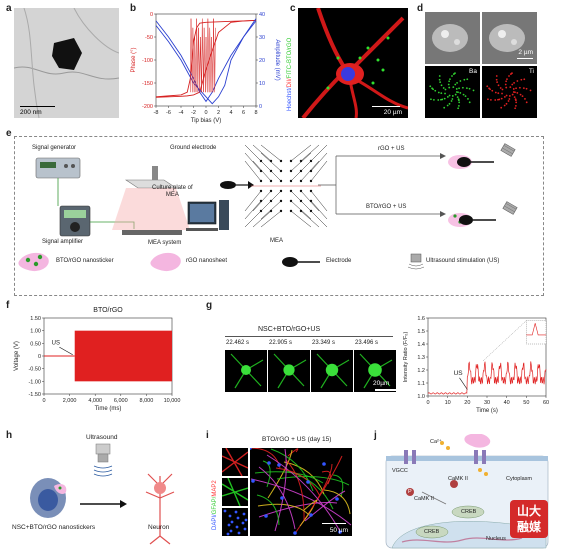 This screenshot has height=558, width=561. What do you see at coordinates (121, 401) in the screenshot?
I see `x-tick-label: 6,000` at bounding box center [121, 401].